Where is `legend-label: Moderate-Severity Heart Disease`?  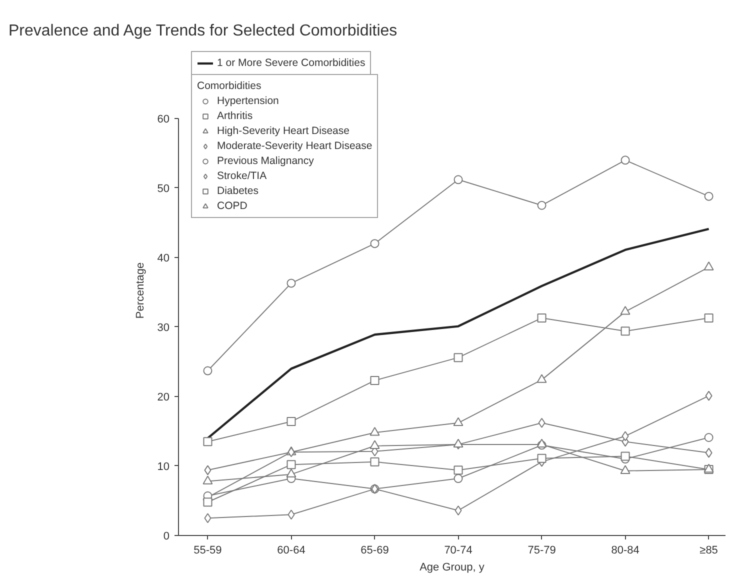
legend-label: Moderate-Severity Heart Disease is located at coordinates (294, 146).